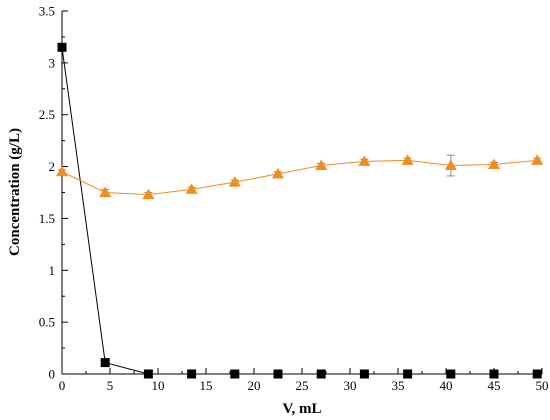  What do you see at coordinates (446, 385) in the screenshot?
I see `x-tick-label: 40` at bounding box center [446, 385].